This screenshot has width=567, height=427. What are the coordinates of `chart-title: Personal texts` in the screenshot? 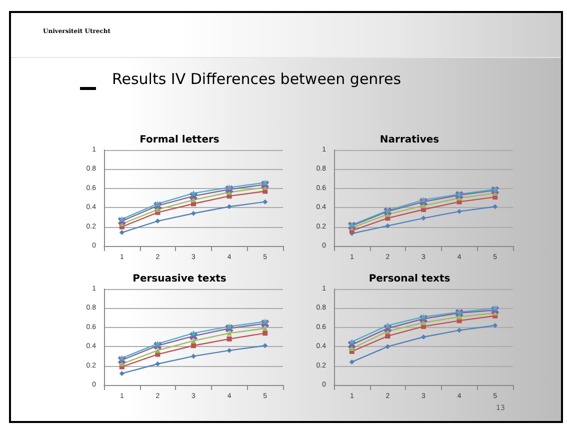 It's located at (409, 279).